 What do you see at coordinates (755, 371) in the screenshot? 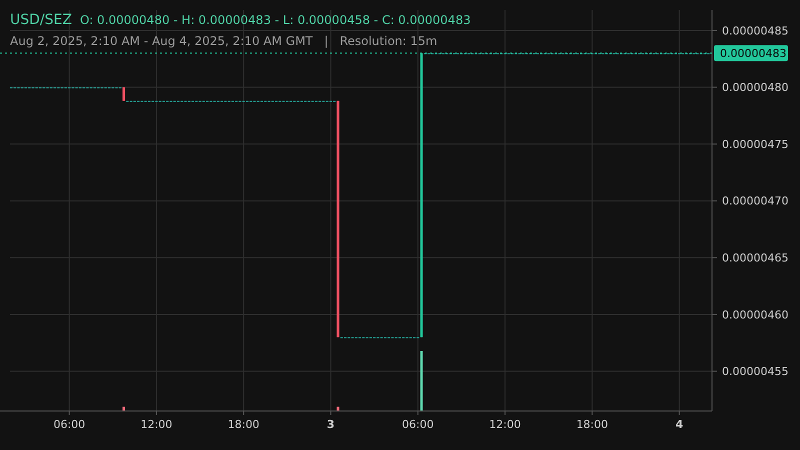
I see `y-tick-label: 0.00000455` at bounding box center [755, 371].